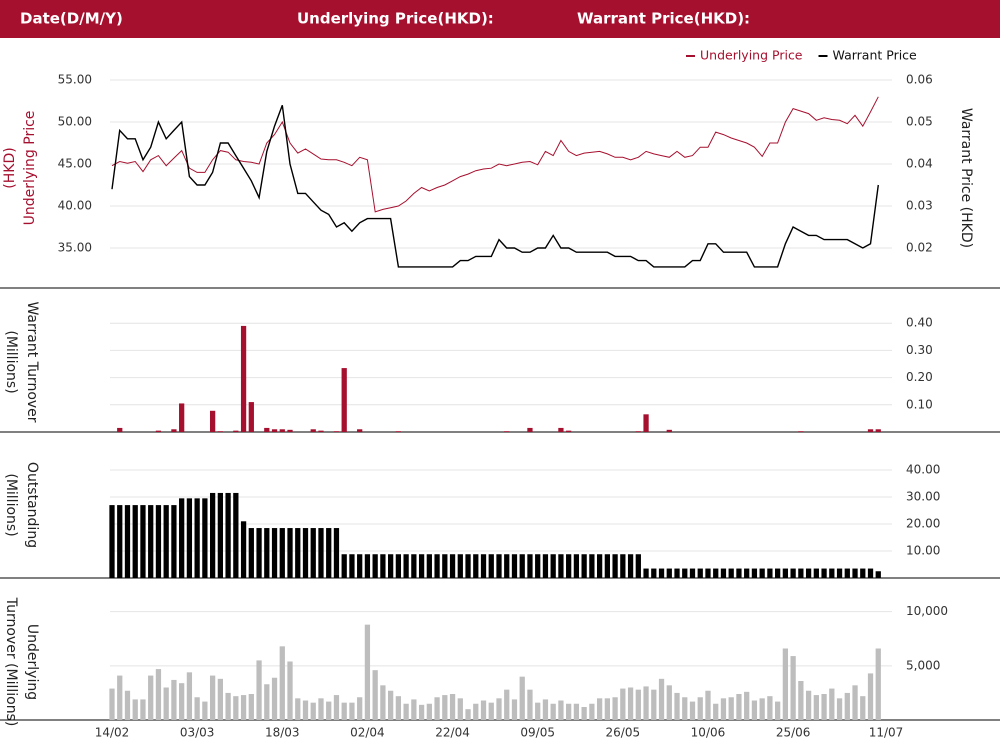  I want to click on x-tick-label: 11/07, so click(886, 733).